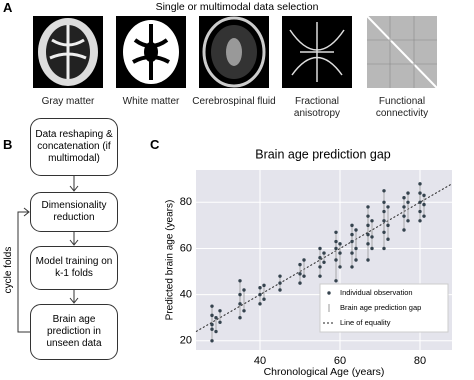 The width and height of the screenshot is (474, 380). Describe the element at coordinates (402, 107) in the screenshot. I see `image-label: Functional connectivity` at that location.